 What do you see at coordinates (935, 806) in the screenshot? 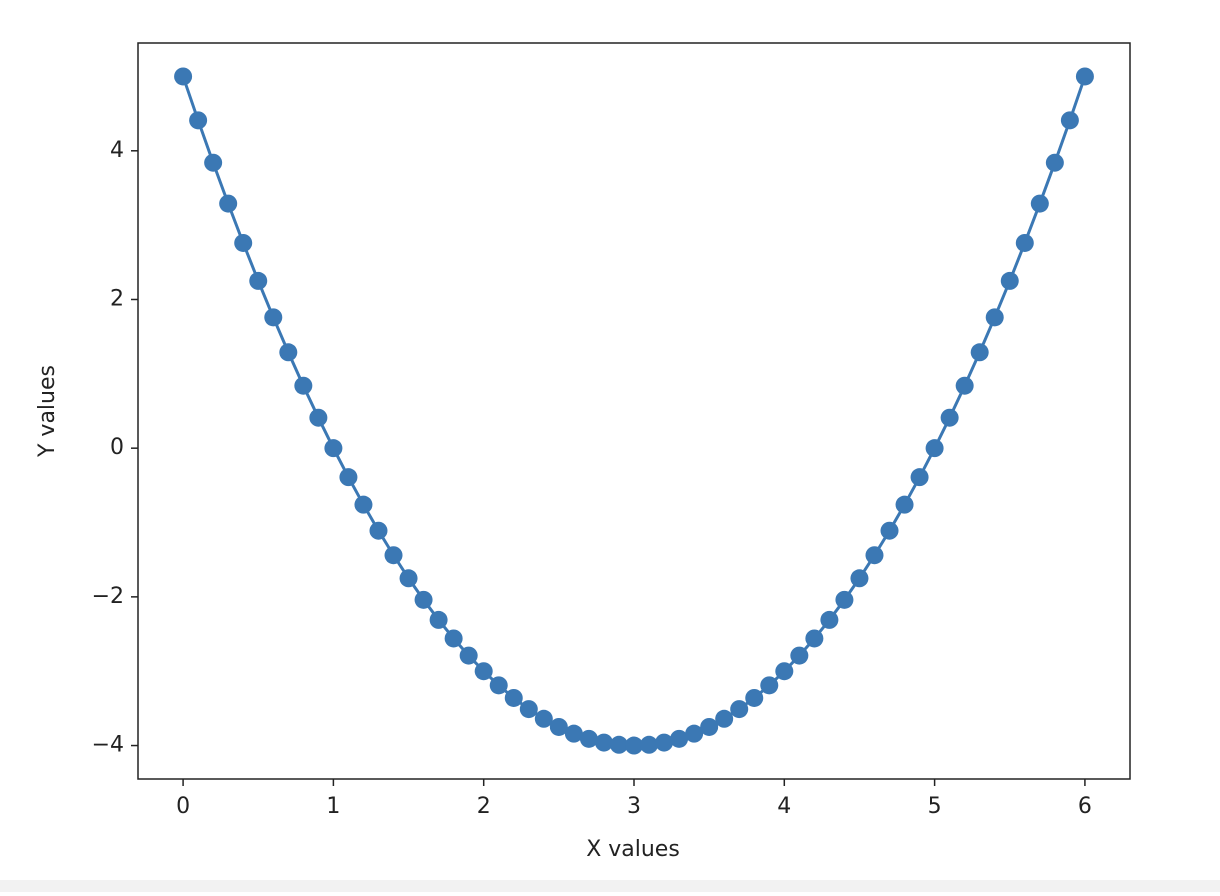
I see `x-tick-label: 5` at bounding box center [935, 806].